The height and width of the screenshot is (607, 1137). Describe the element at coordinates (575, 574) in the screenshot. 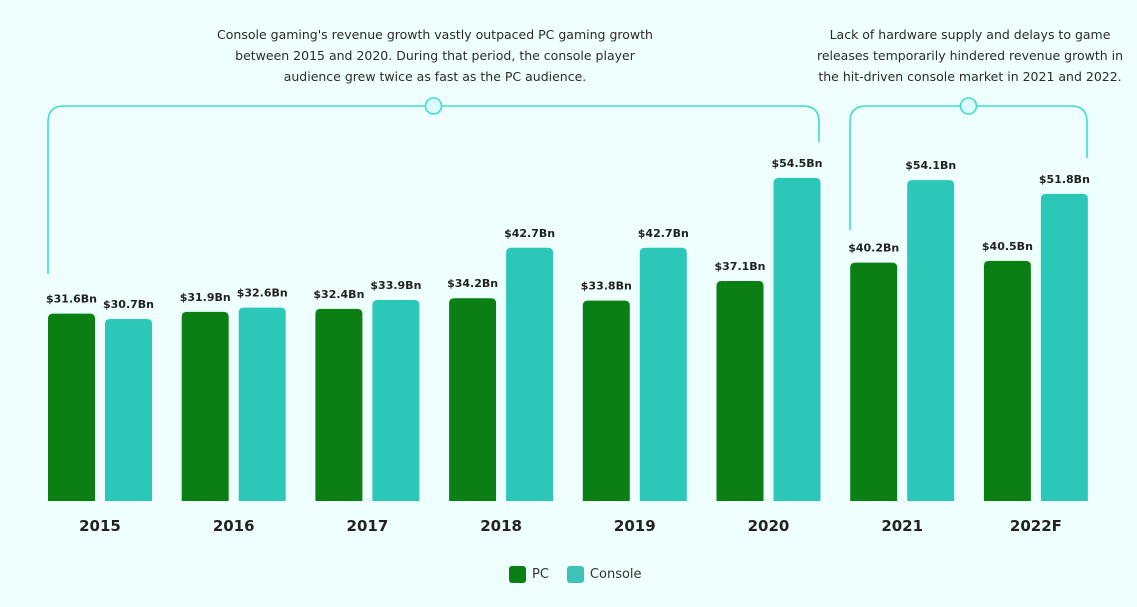

I see `legend-swatch-console` at that location.